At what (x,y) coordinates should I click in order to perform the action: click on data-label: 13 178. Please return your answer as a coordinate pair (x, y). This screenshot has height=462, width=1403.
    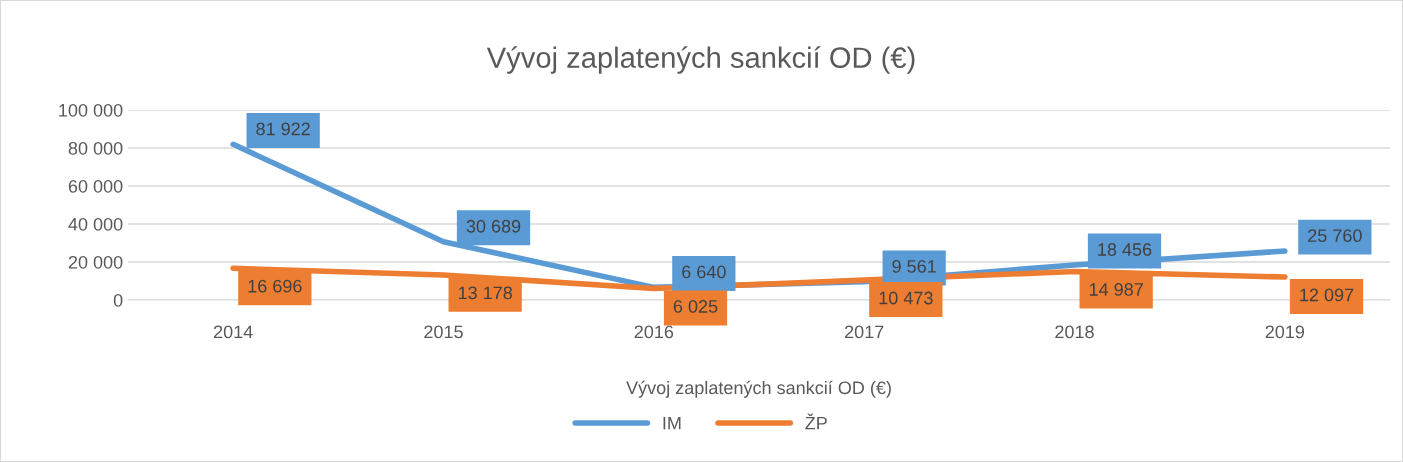
    Looking at the image, I should click on (485, 293).